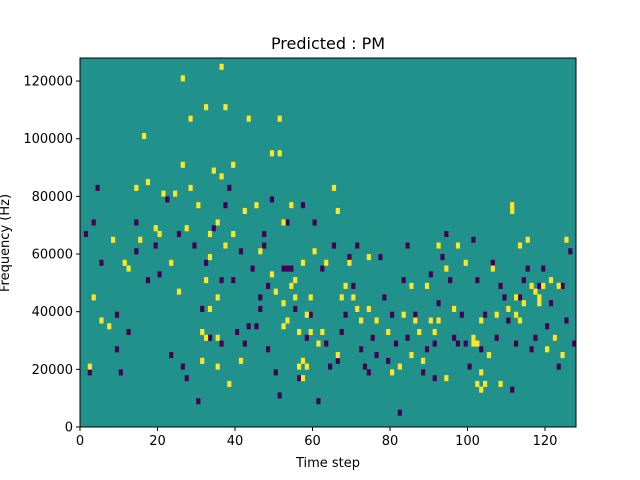  I want to click on y-tick-label: 40000, so click(52, 312).